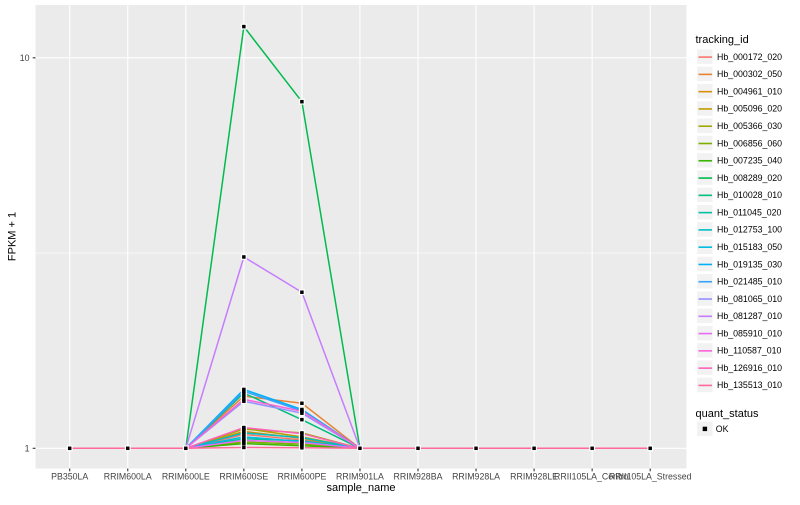 This screenshot has height=505, width=800. I want to click on svg-text: Hb_085910_010, so click(749, 333).